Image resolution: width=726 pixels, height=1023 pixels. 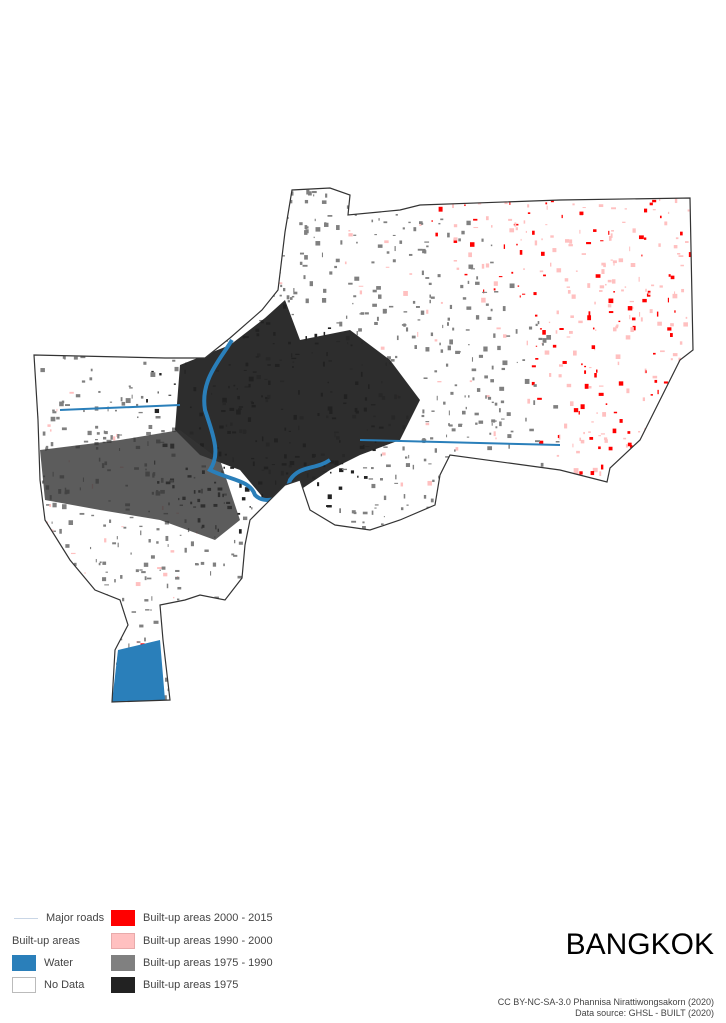 I want to click on river, so click(x=267, y=420).